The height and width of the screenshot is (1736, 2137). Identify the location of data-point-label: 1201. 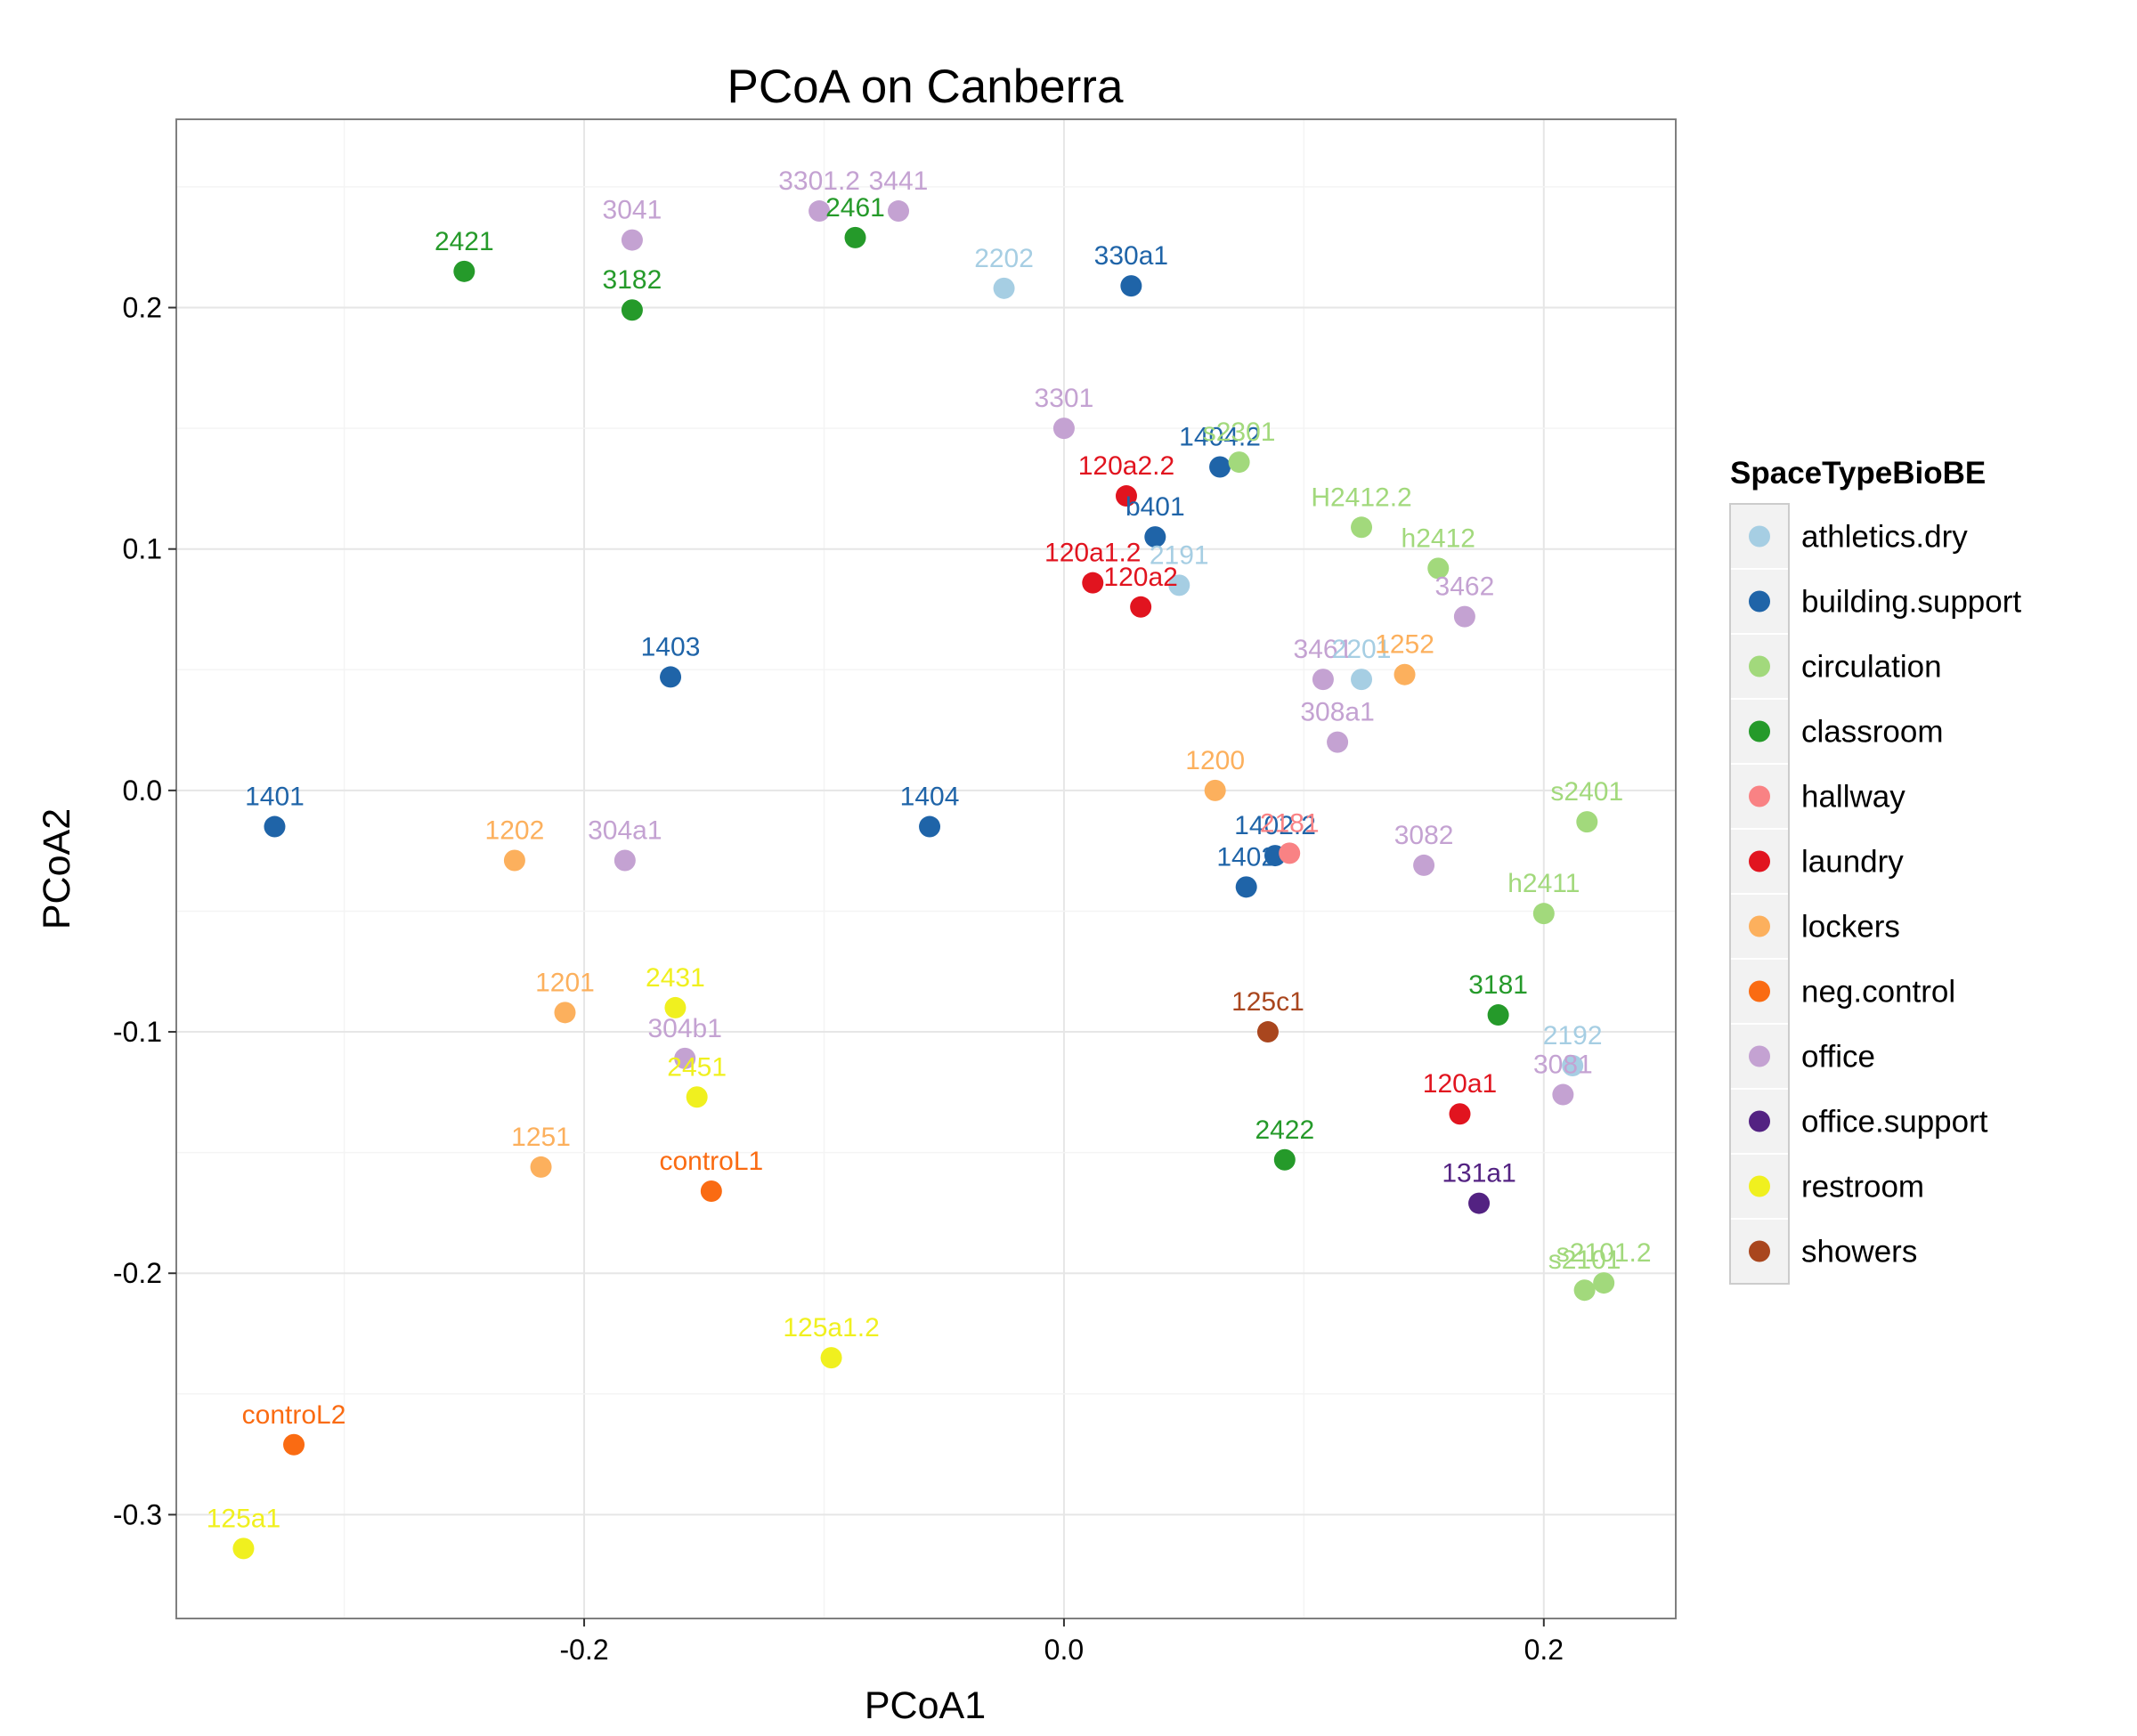
(565, 983).